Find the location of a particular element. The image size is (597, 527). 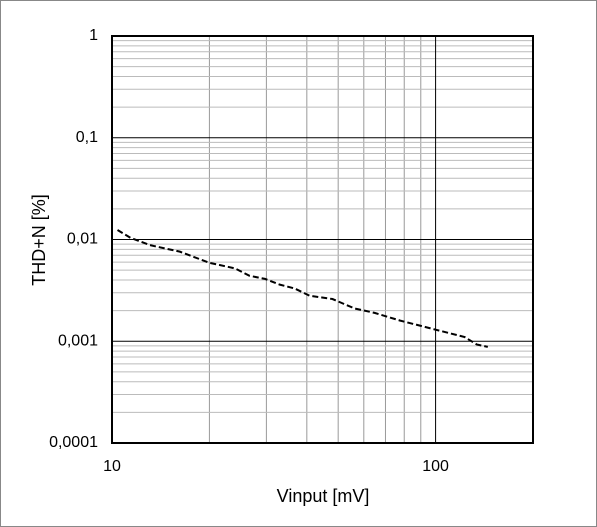

y-tick-label: 0,001 is located at coordinates (78, 340).